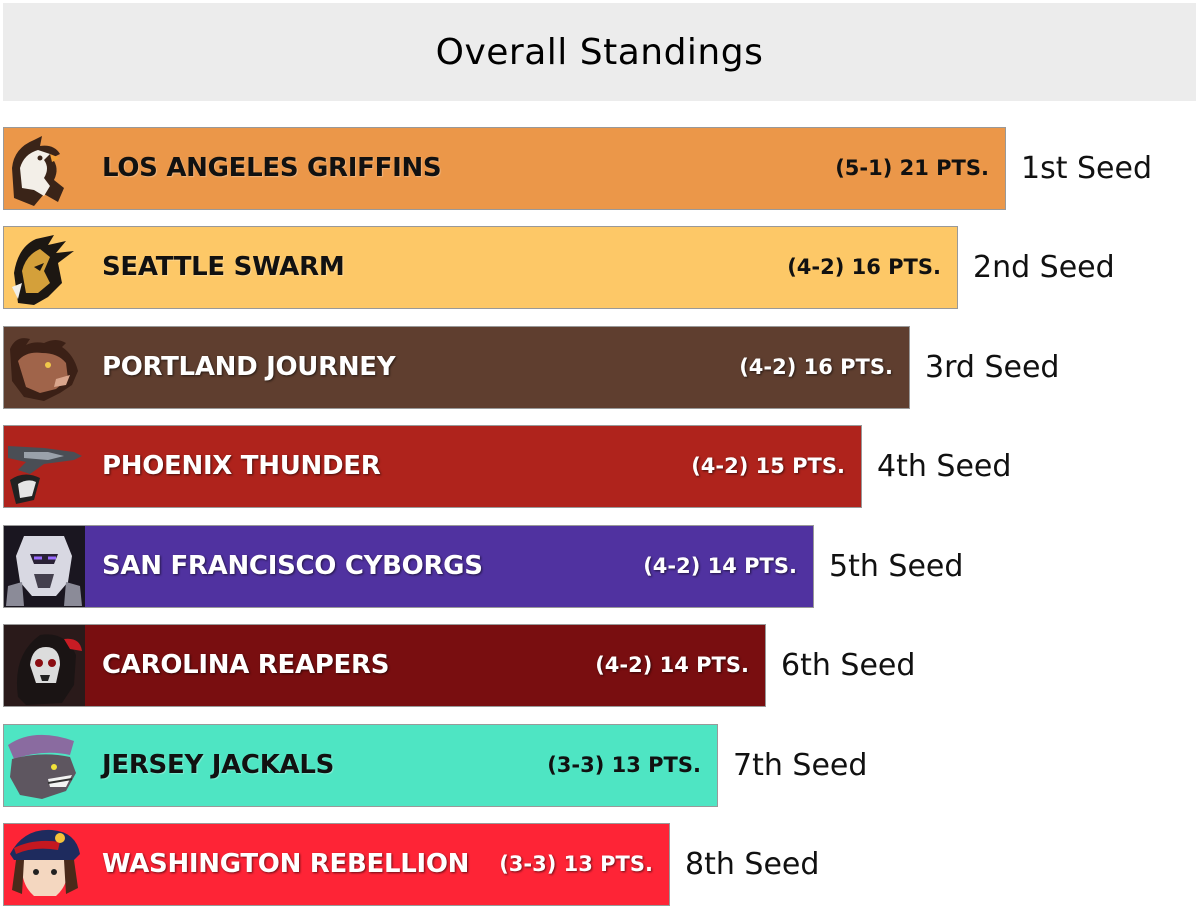  Describe the element at coordinates (44, 665) in the screenshot. I see `reaper-logo-icon` at that location.